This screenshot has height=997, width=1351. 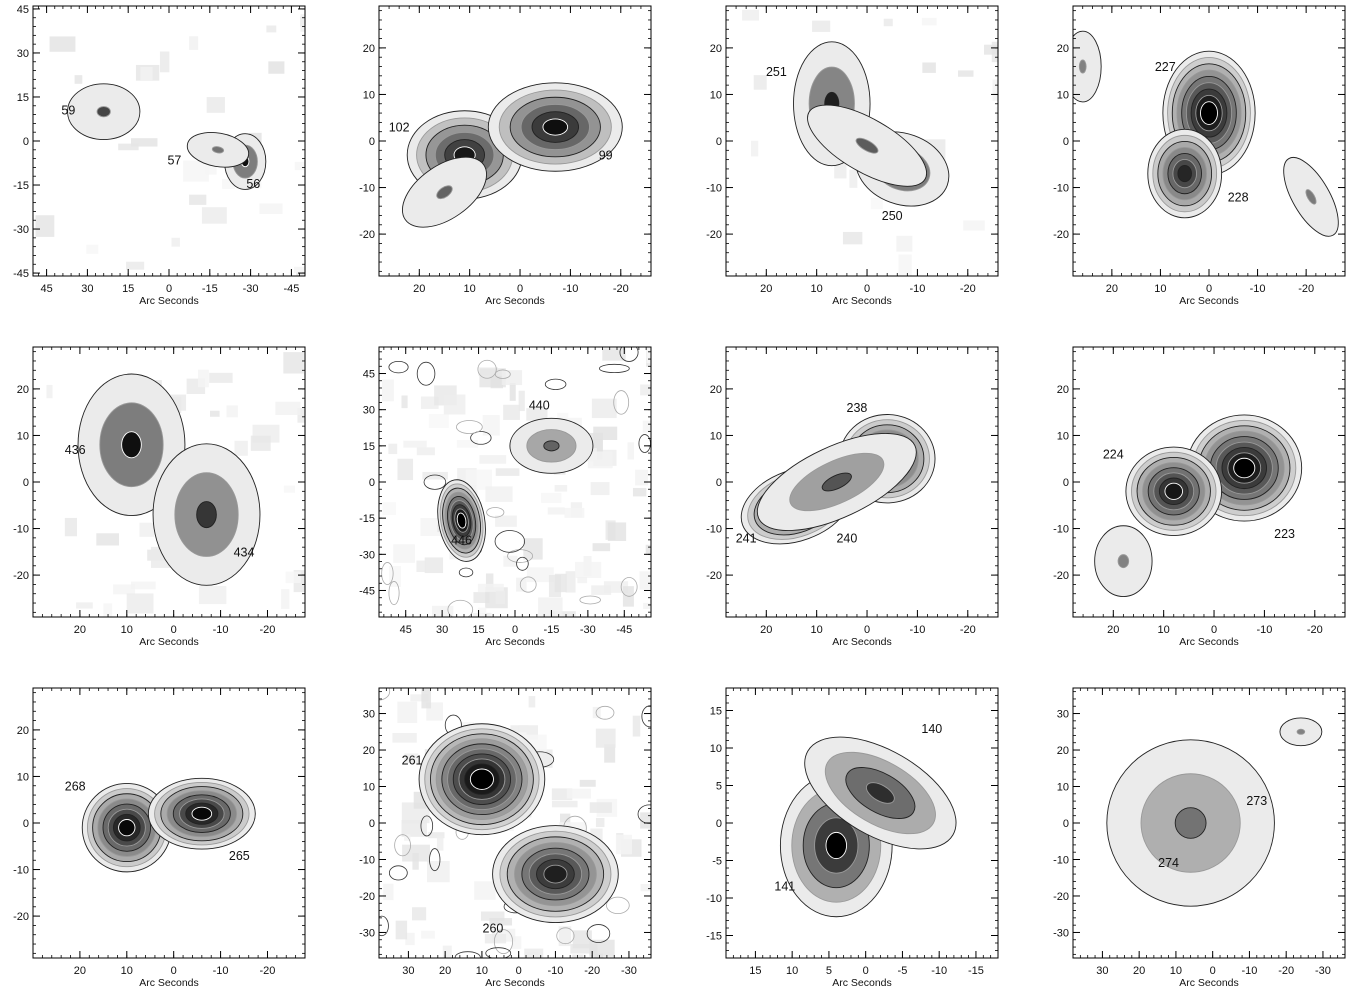 What do you see at coordinates (493, 928) in the screenshot?
I see `source-id-label: 260` at bounding box center [493, 928].